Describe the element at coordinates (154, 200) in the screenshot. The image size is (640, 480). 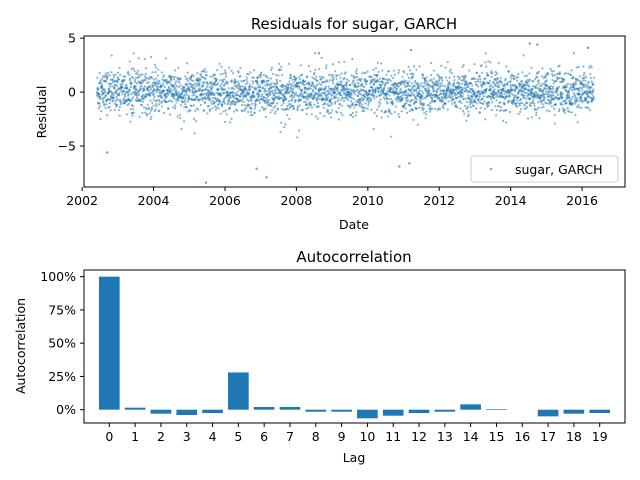
I see `scatter-x-tick-label: 2004` at that location.